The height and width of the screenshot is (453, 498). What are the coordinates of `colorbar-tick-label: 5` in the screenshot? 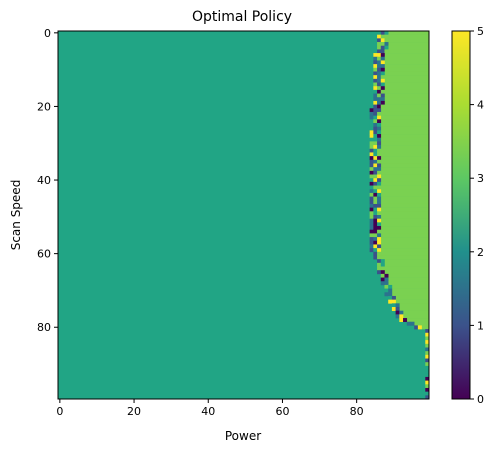 It's located at (480, 31).